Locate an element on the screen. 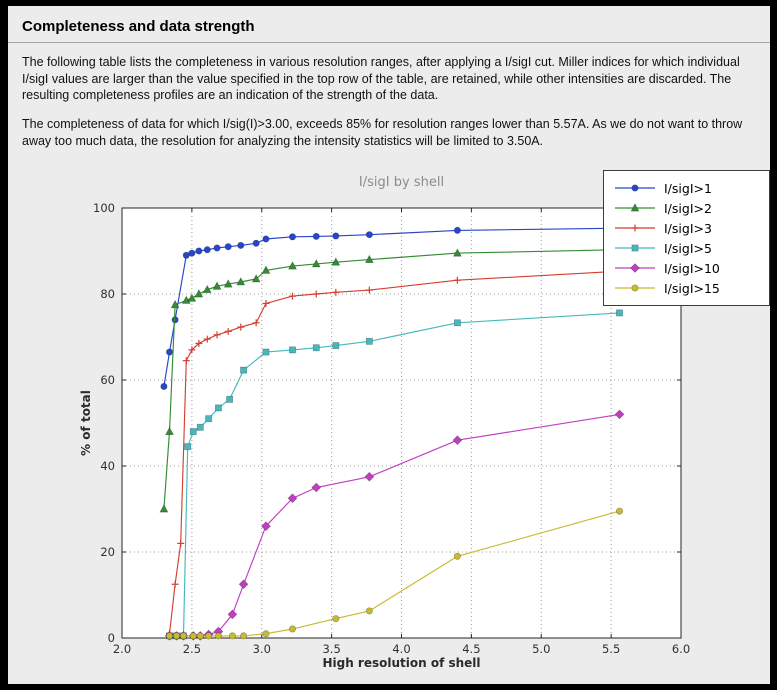 The height and width of the screenshot is (690, 777). legend-label: I/sigI>2 is located at coordinates (688, 208).